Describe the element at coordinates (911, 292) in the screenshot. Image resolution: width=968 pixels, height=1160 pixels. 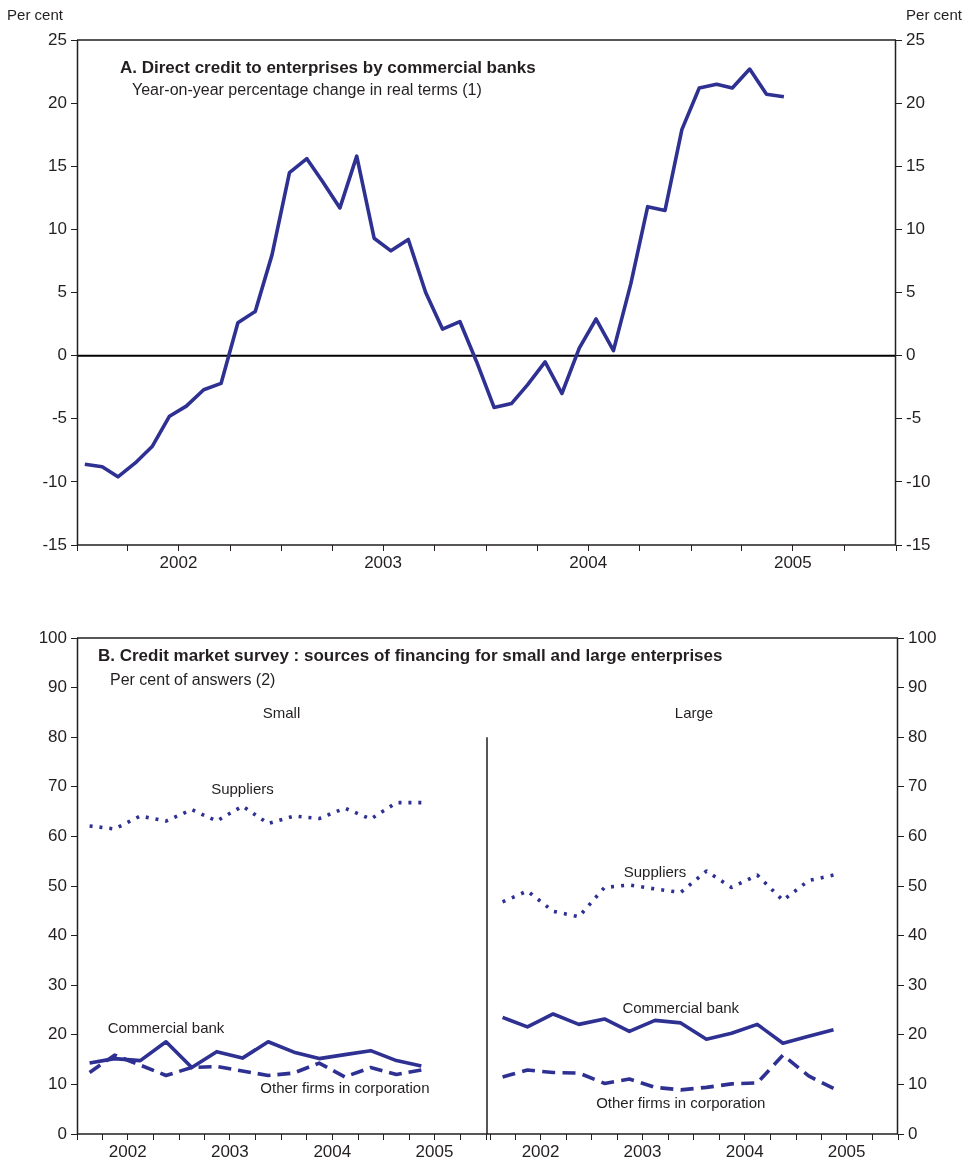
I see `y2-tick-label: 5` at that location.